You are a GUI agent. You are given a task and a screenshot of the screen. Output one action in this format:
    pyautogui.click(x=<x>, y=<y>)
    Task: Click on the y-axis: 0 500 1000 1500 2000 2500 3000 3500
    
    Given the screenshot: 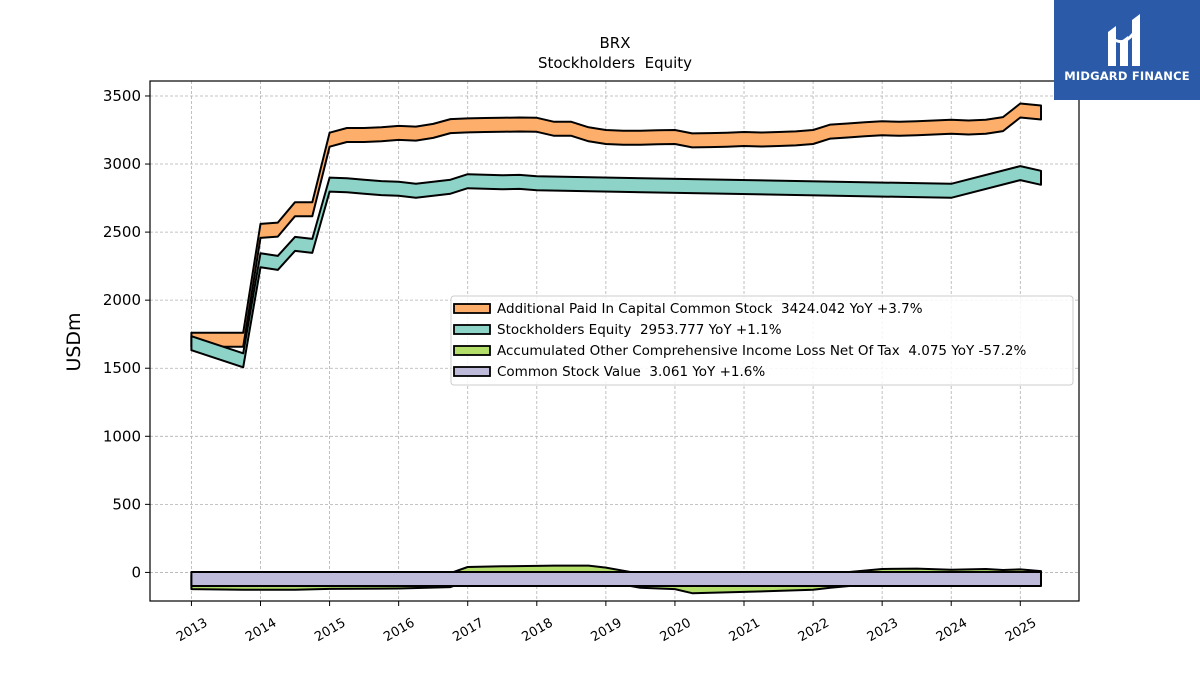 What is the action you would take?
    pyautogui.click(x=126, y=334)
    